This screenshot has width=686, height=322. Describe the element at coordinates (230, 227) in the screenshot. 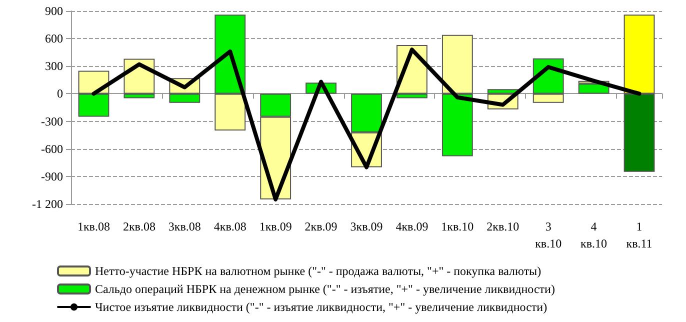

I see `x-tick-label: 4кв.08` at that location.